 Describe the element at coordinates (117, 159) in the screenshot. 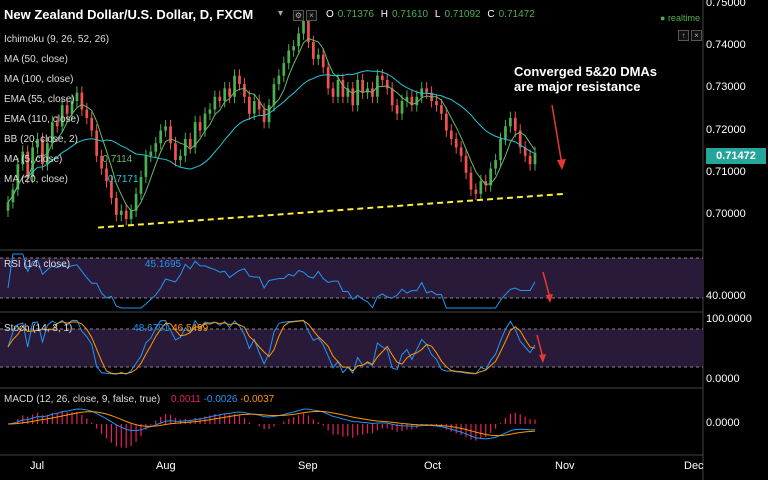

I see `indicator-value: 0.7114` at that location.